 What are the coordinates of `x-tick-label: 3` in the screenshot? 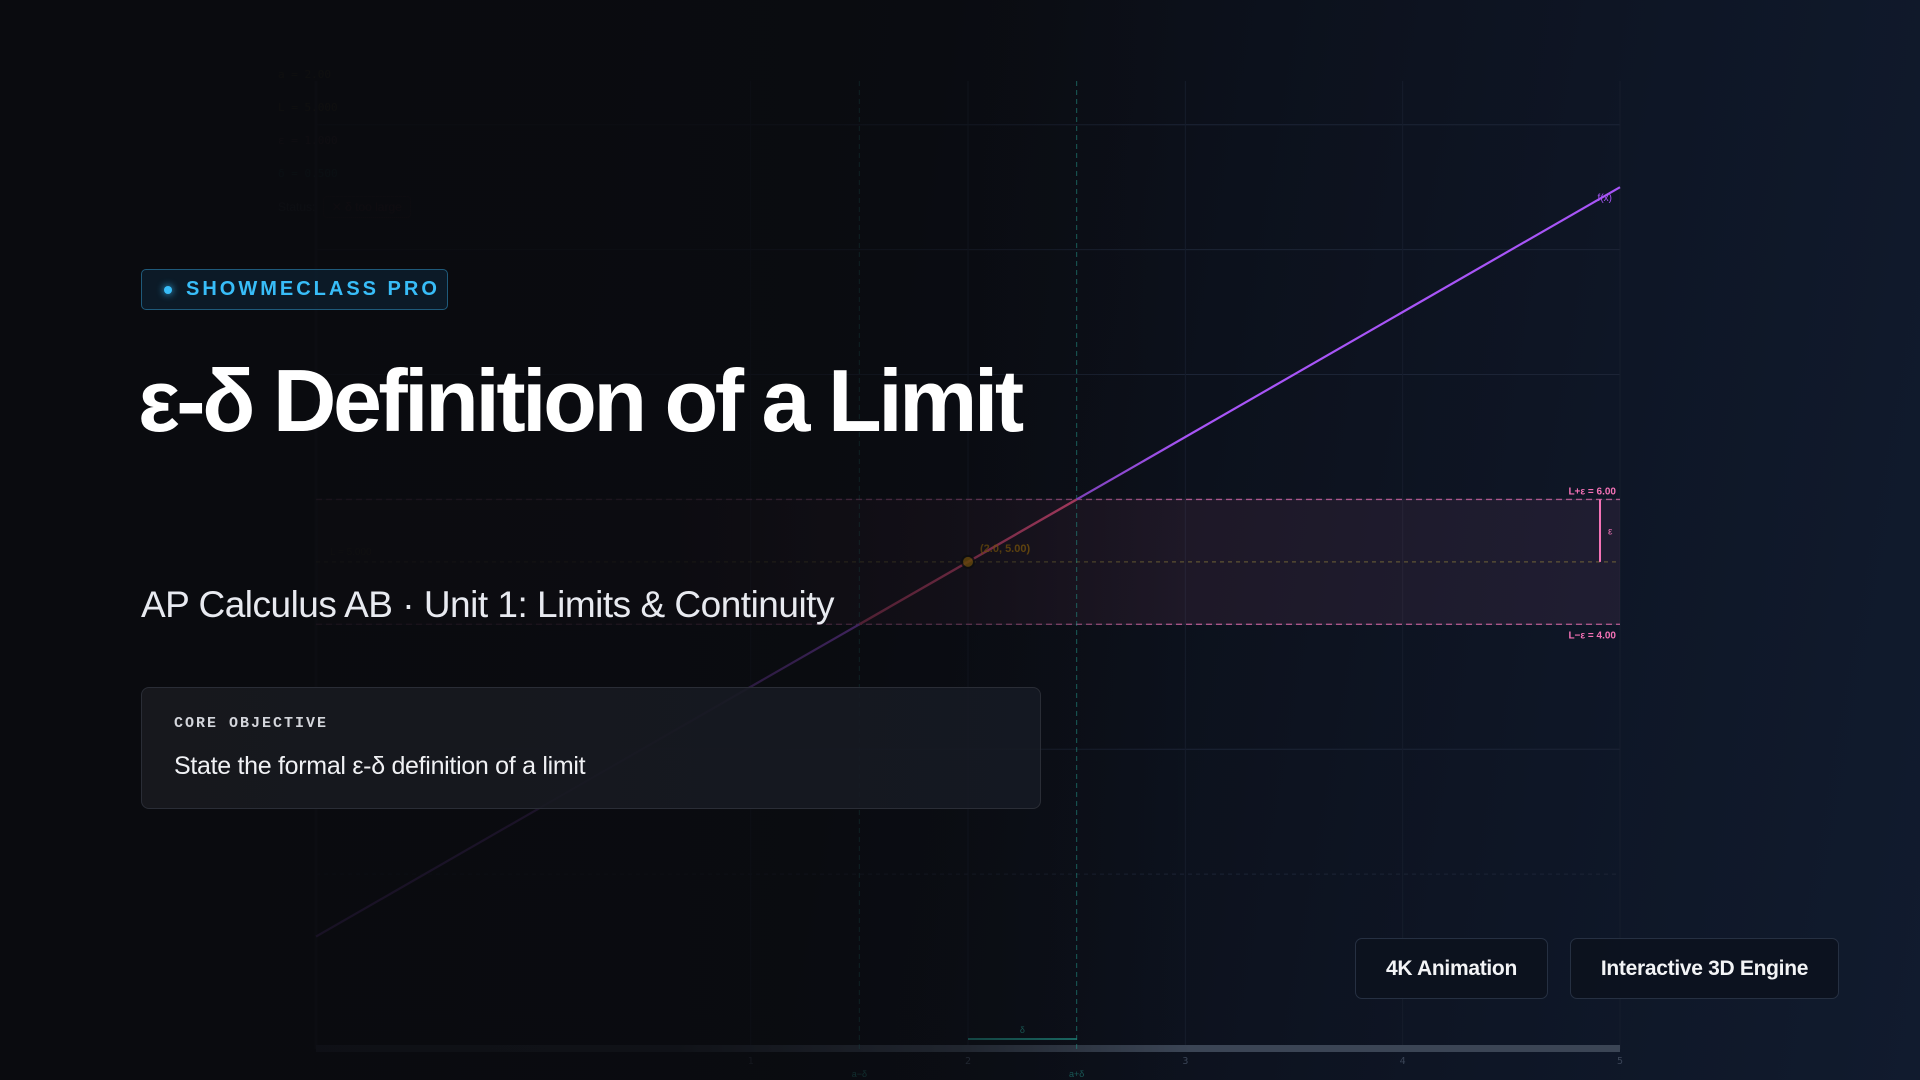 It's located at (1185, 1061).